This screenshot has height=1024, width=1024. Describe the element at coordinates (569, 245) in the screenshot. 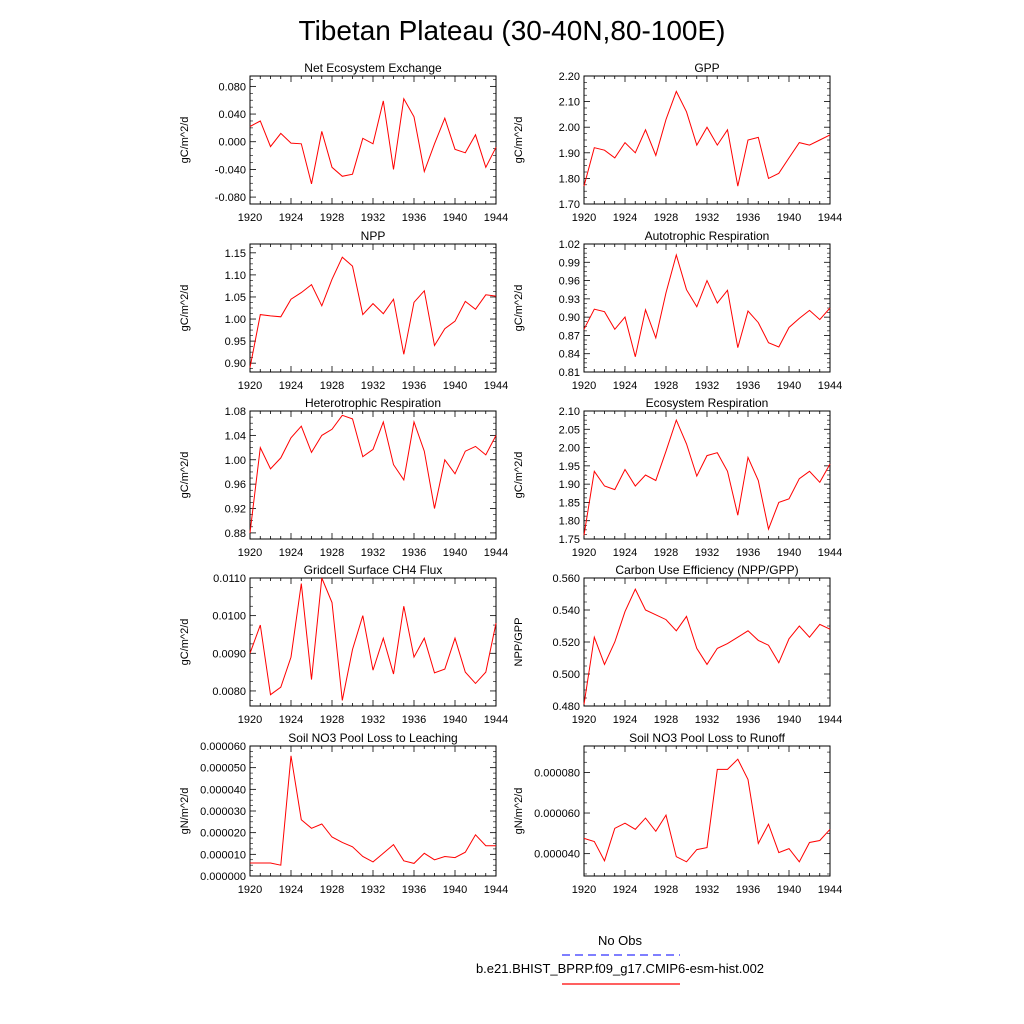

I see `y-tick-label: 1.02` at that location.